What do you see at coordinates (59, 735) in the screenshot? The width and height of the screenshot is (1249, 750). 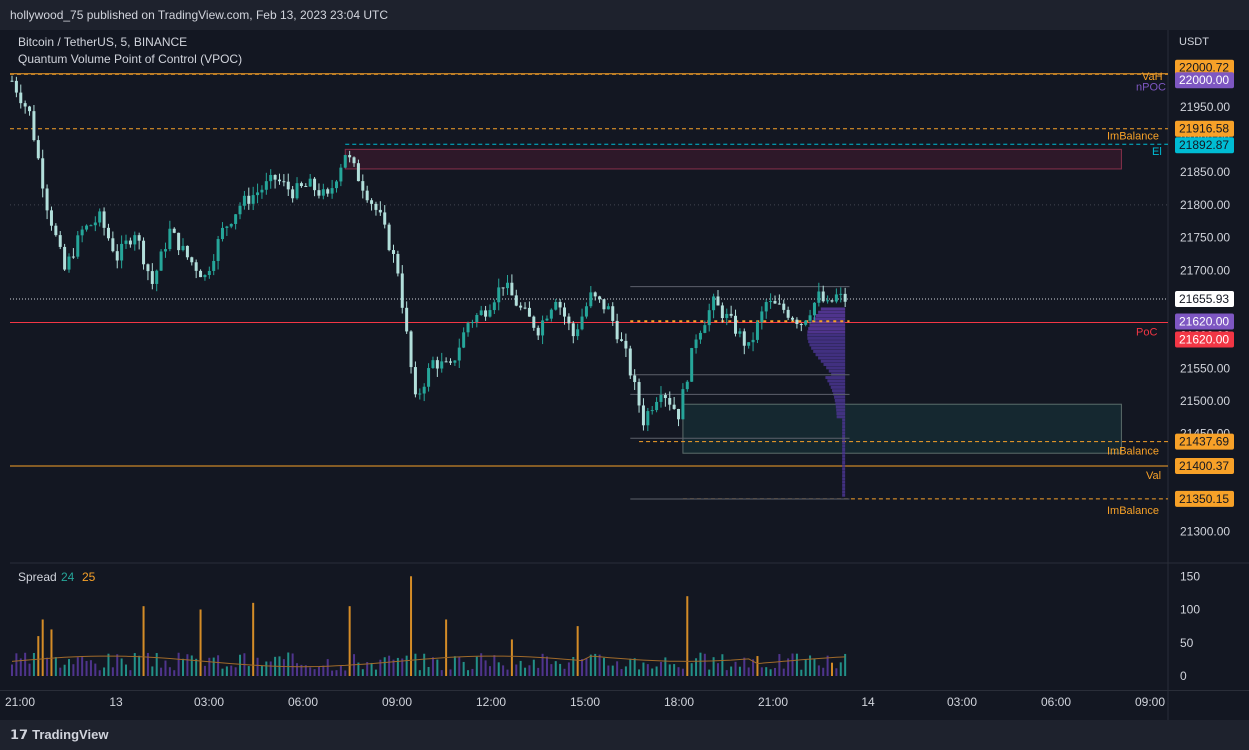 I see `tradingview-logo: 𝟭𝟳 TradingView` at bounding box center [59, 735].